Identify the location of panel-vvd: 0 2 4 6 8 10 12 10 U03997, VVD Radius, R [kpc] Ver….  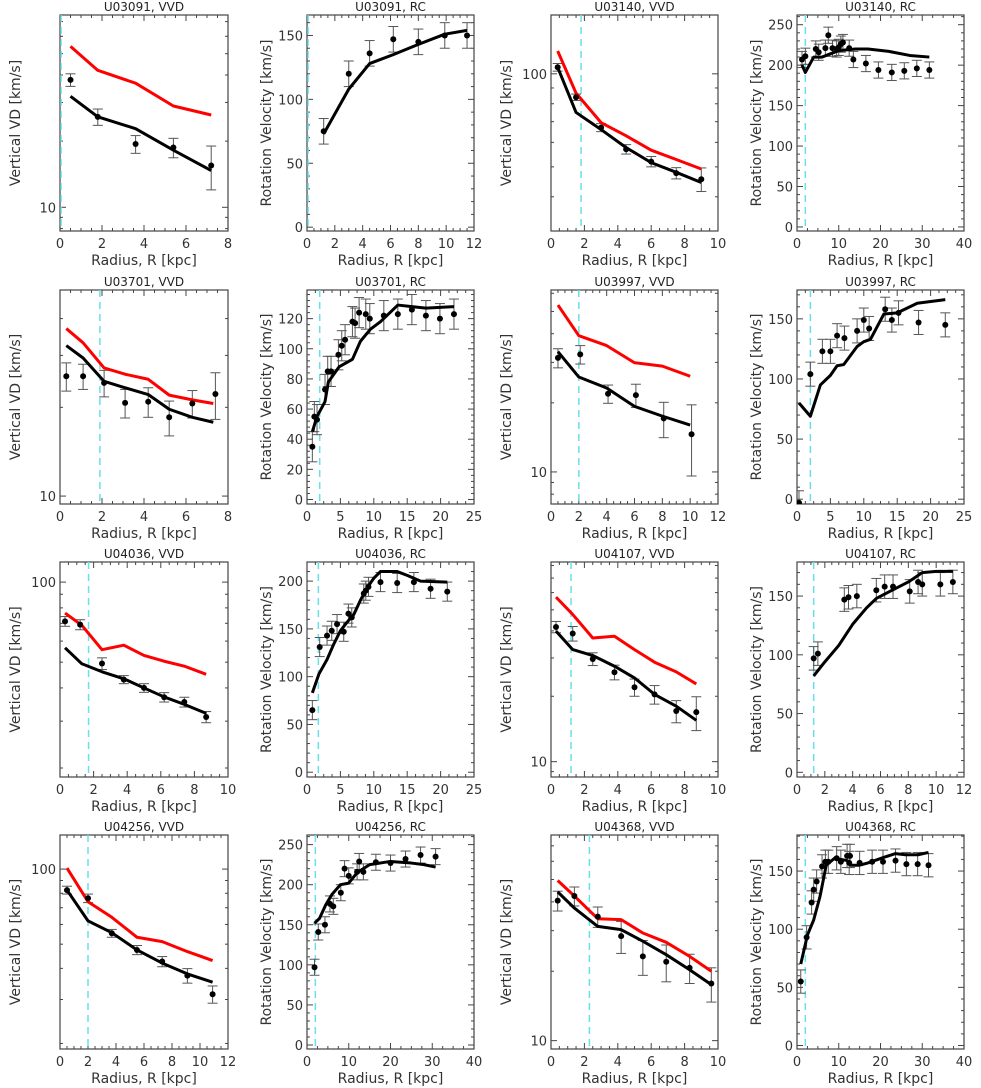
(612, 408).